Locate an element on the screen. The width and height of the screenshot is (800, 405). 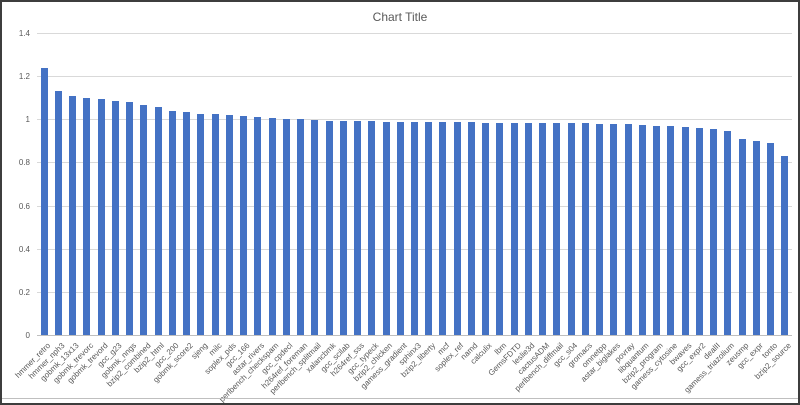
bar-gcc_typeck is located at coordinates (372, 228).